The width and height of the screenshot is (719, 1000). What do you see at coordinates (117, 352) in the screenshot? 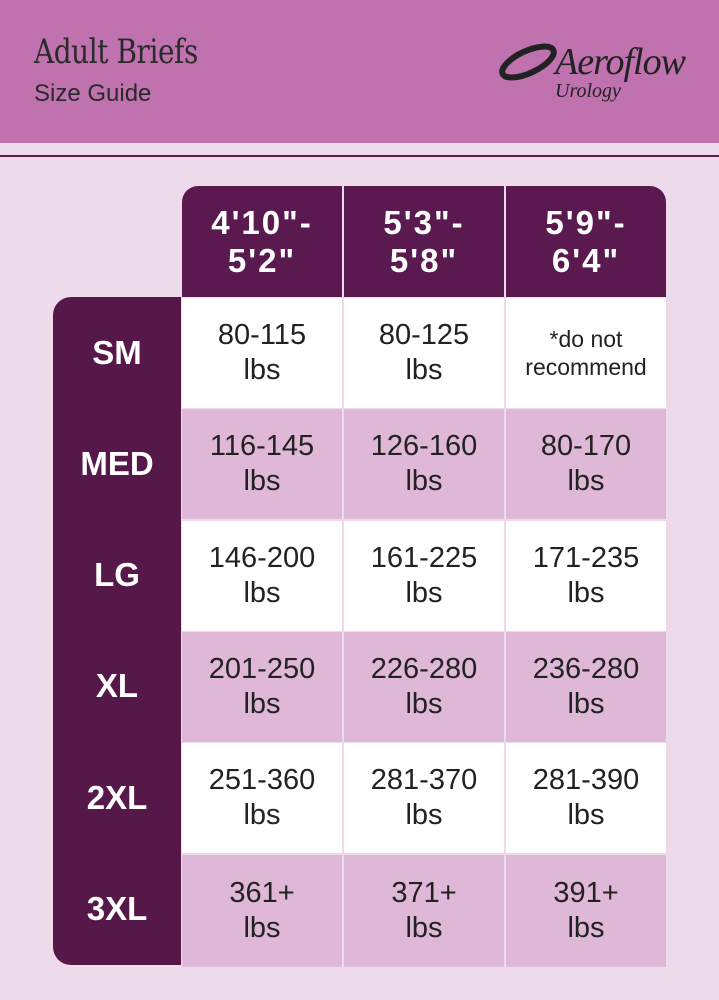
I see `size-label: SM` at bounding box center [117, 352].